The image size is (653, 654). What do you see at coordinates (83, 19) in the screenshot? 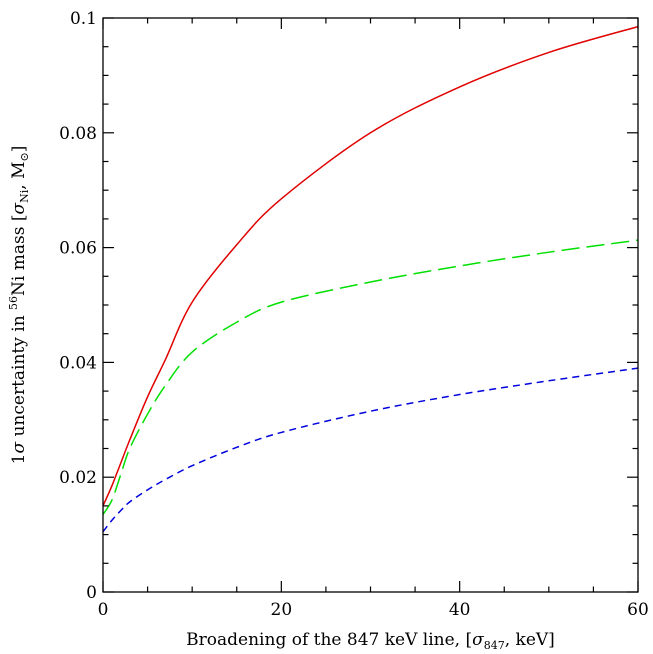
I see `y-tick-label: 0.1` at bounding box center [83, 19].